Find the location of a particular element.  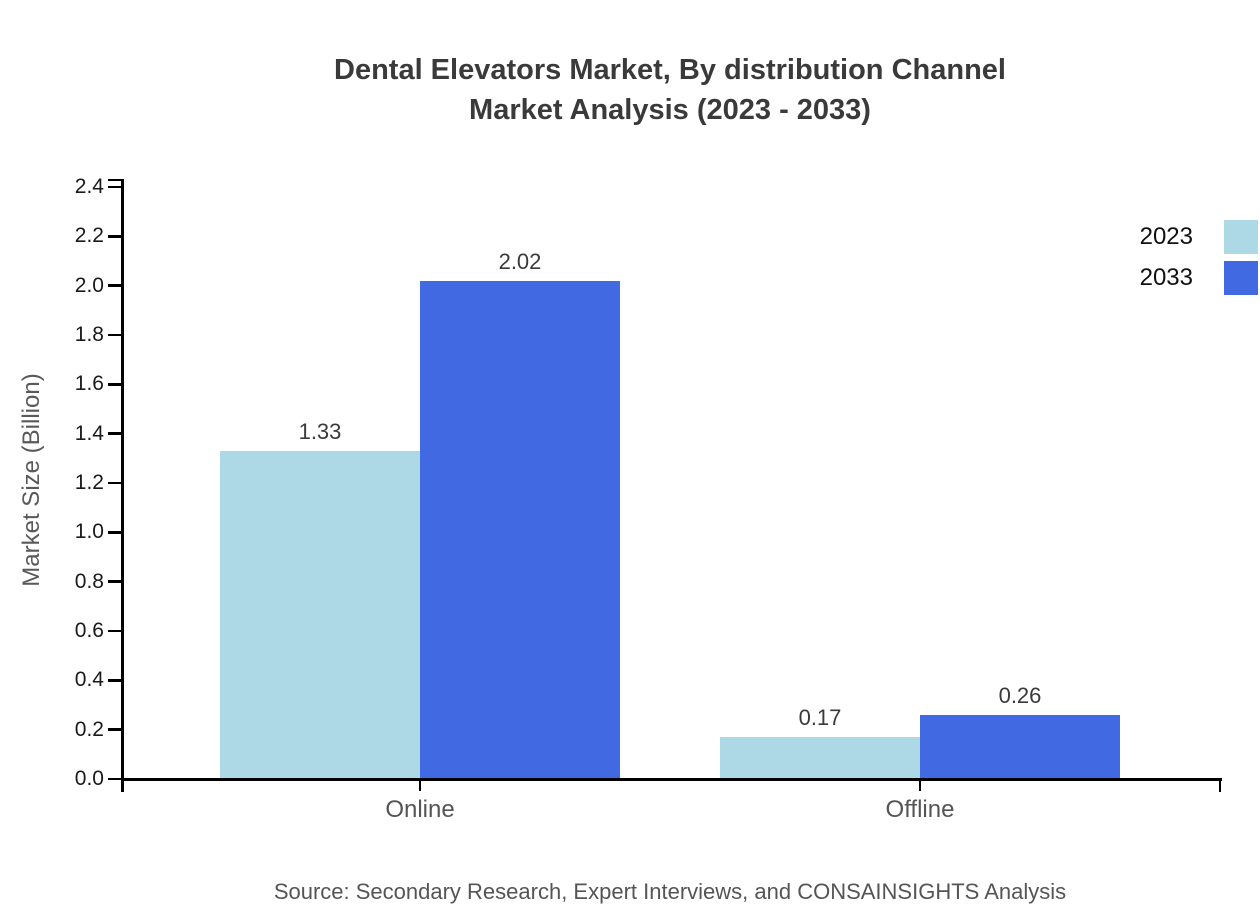

category-label-offline: Offline is located at coordinates (920, 809).